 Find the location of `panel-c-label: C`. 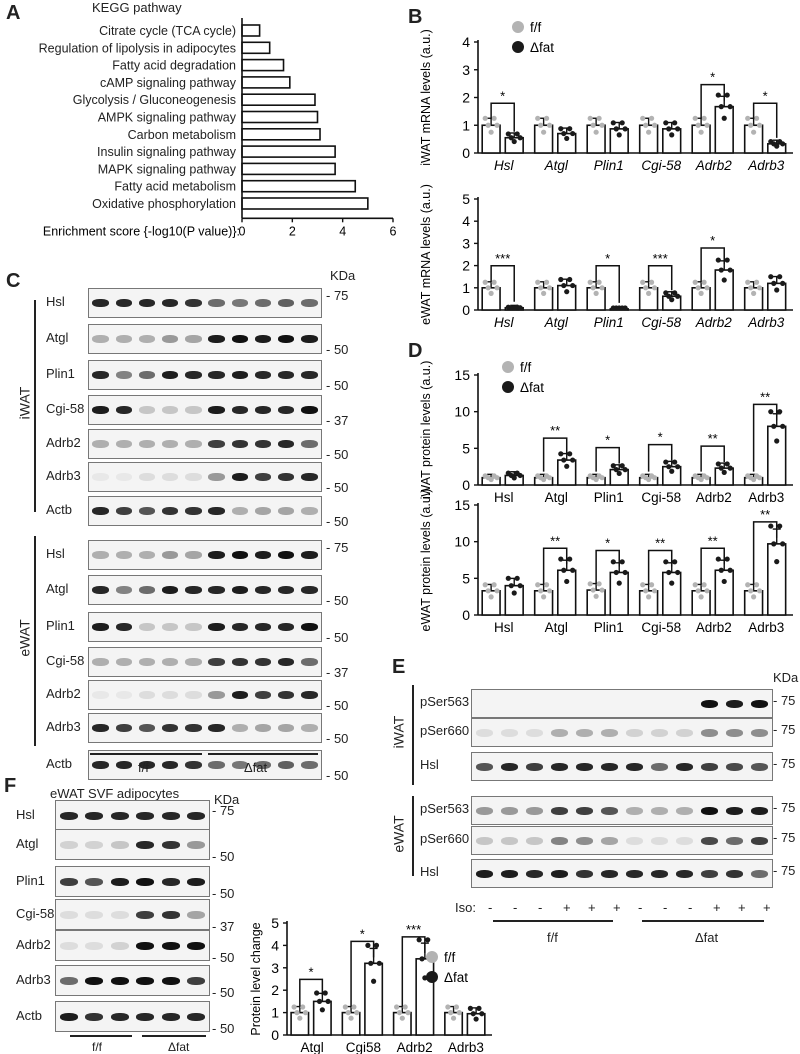

panel-c-label: C is located at coordinates (13, 281).